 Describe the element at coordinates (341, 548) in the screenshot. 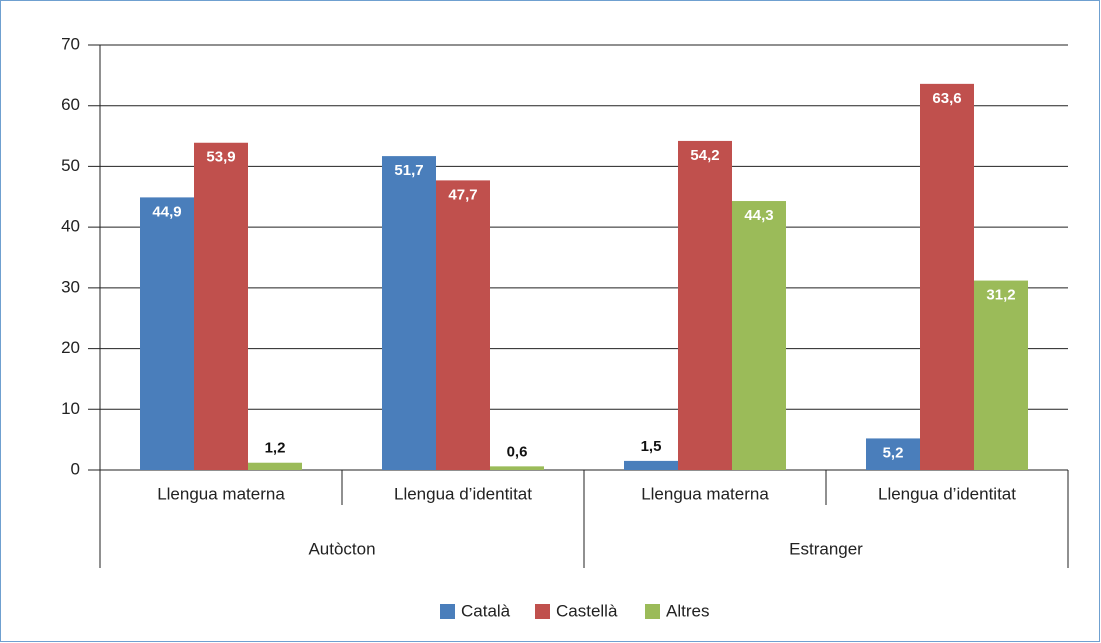

I see `group-label: Autòcton` at that location.